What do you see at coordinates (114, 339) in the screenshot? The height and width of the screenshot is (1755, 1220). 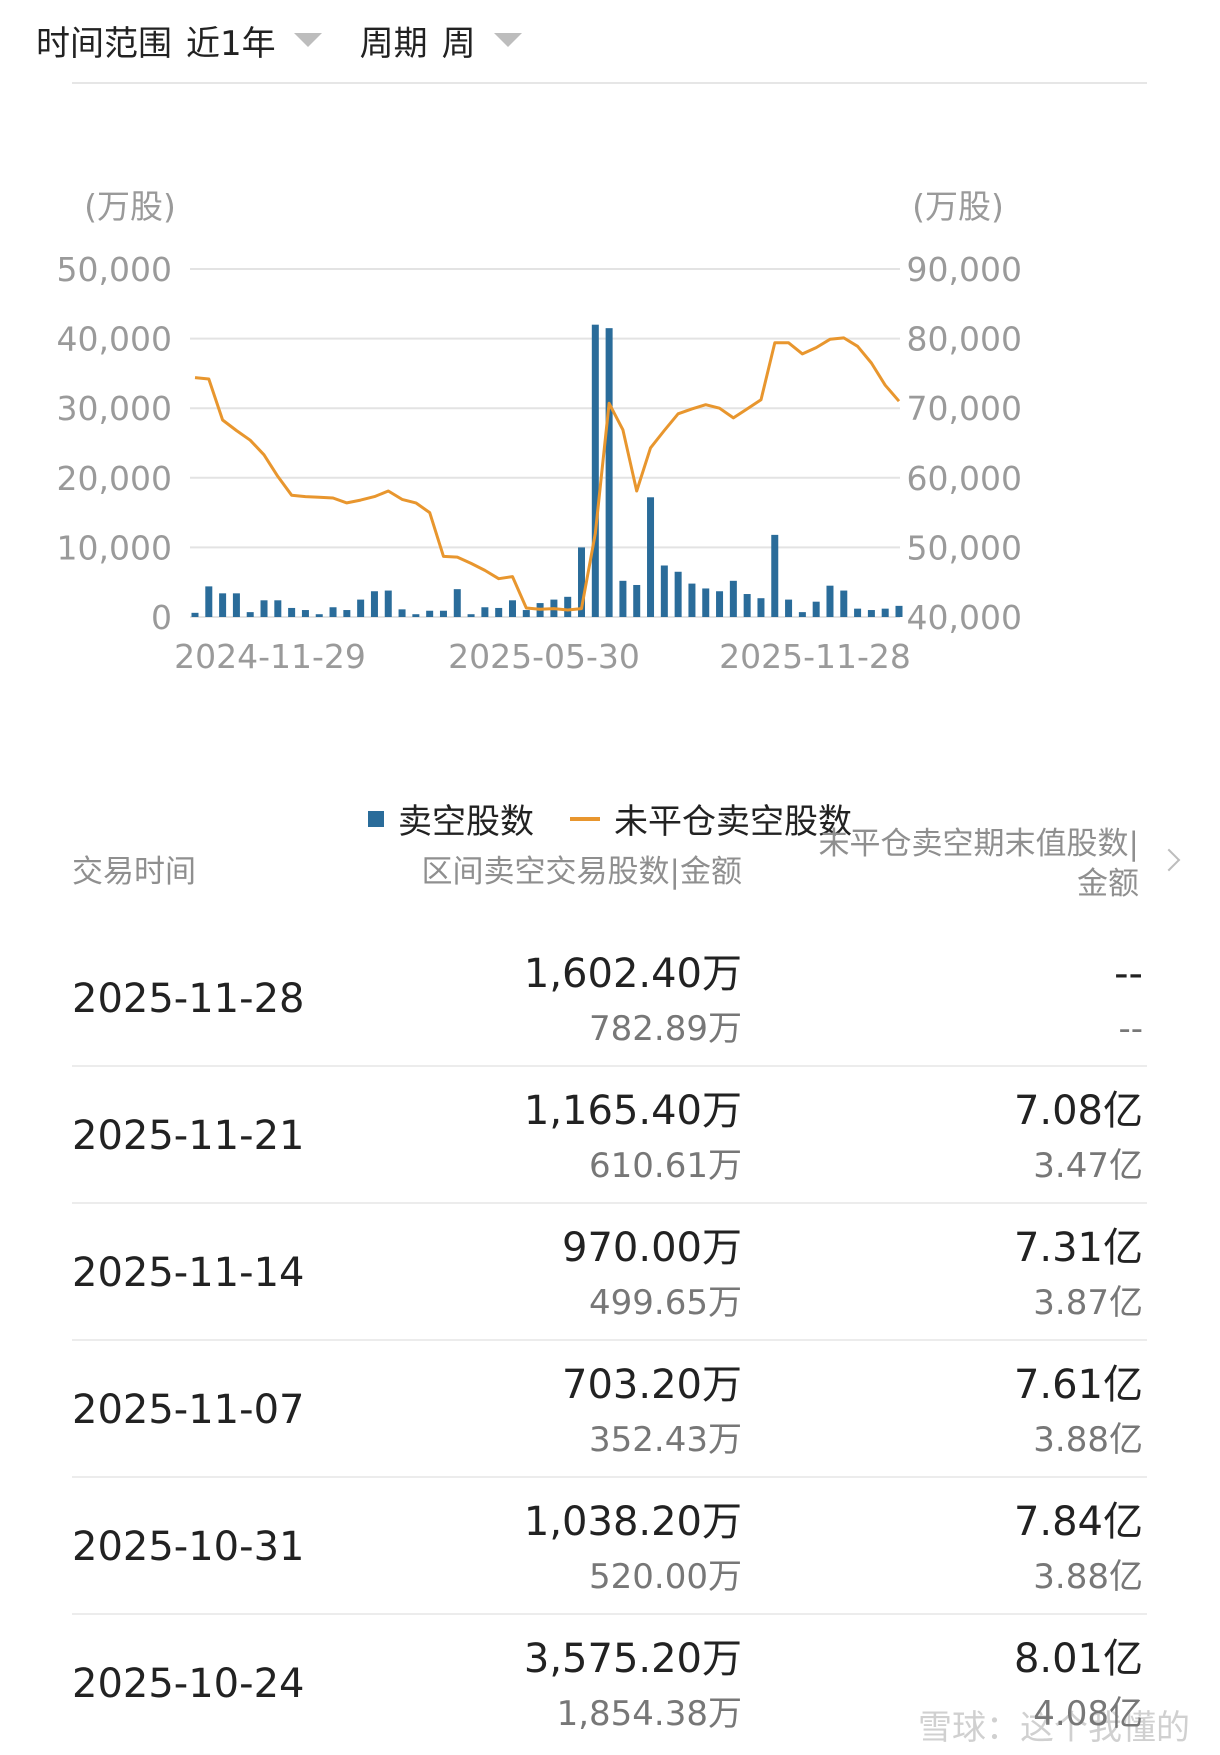 I see `left-tick-label: 40,000` at bounding box center [114, 339].